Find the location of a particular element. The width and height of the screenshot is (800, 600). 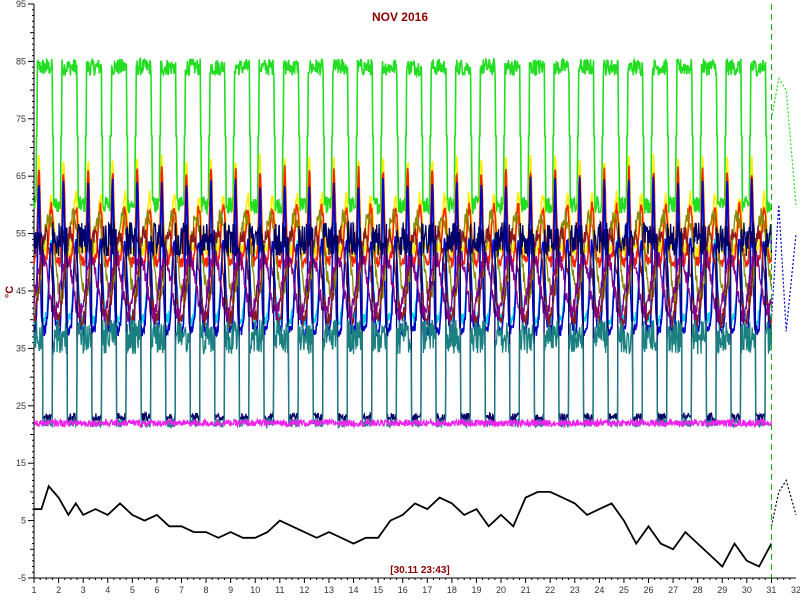

x-tick-label: 30 is located at coordinates (747, 590).